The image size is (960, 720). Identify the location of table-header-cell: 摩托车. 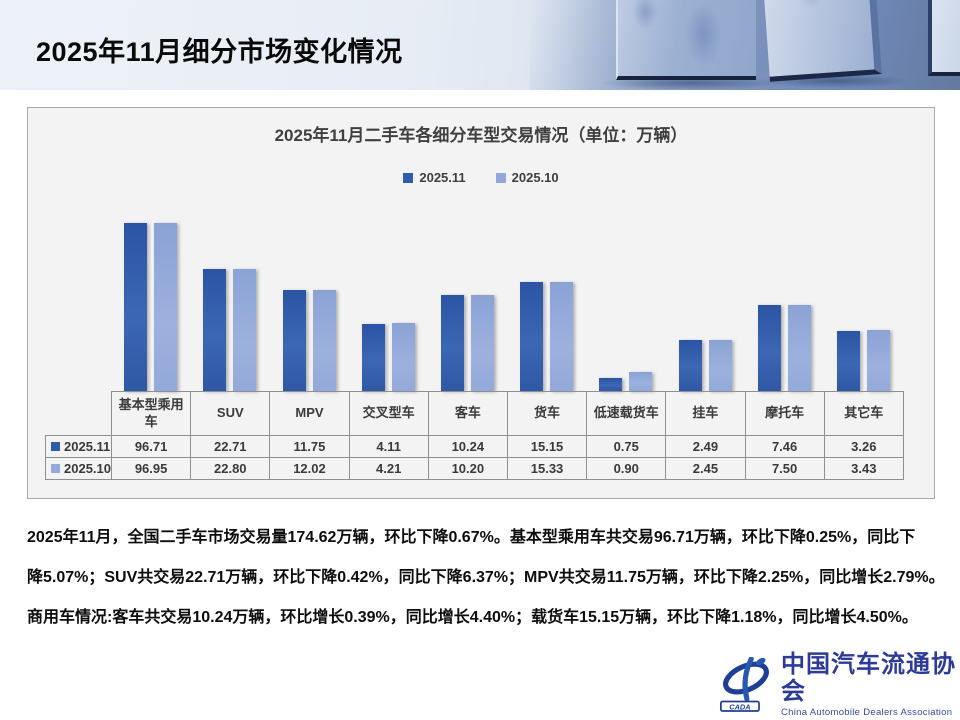
(784, 413).